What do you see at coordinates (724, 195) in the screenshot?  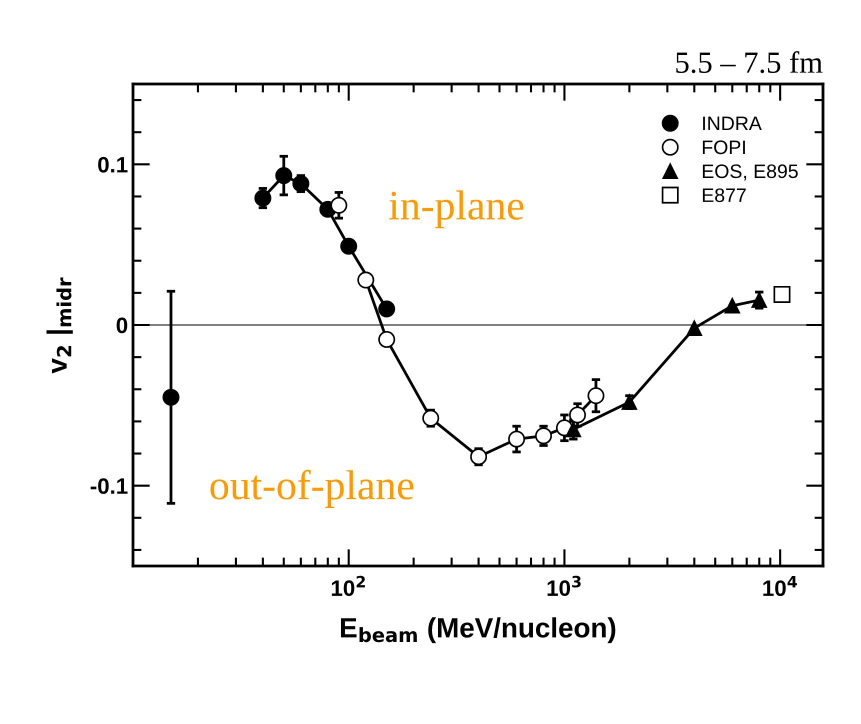 I see `legend-label: E877` at bounding box center [724, 195].